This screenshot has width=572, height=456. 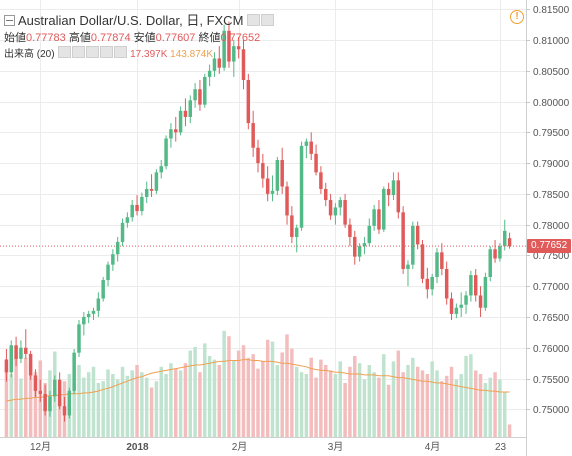 I want to click on warning-icon: !, so click(x=517, y=17).